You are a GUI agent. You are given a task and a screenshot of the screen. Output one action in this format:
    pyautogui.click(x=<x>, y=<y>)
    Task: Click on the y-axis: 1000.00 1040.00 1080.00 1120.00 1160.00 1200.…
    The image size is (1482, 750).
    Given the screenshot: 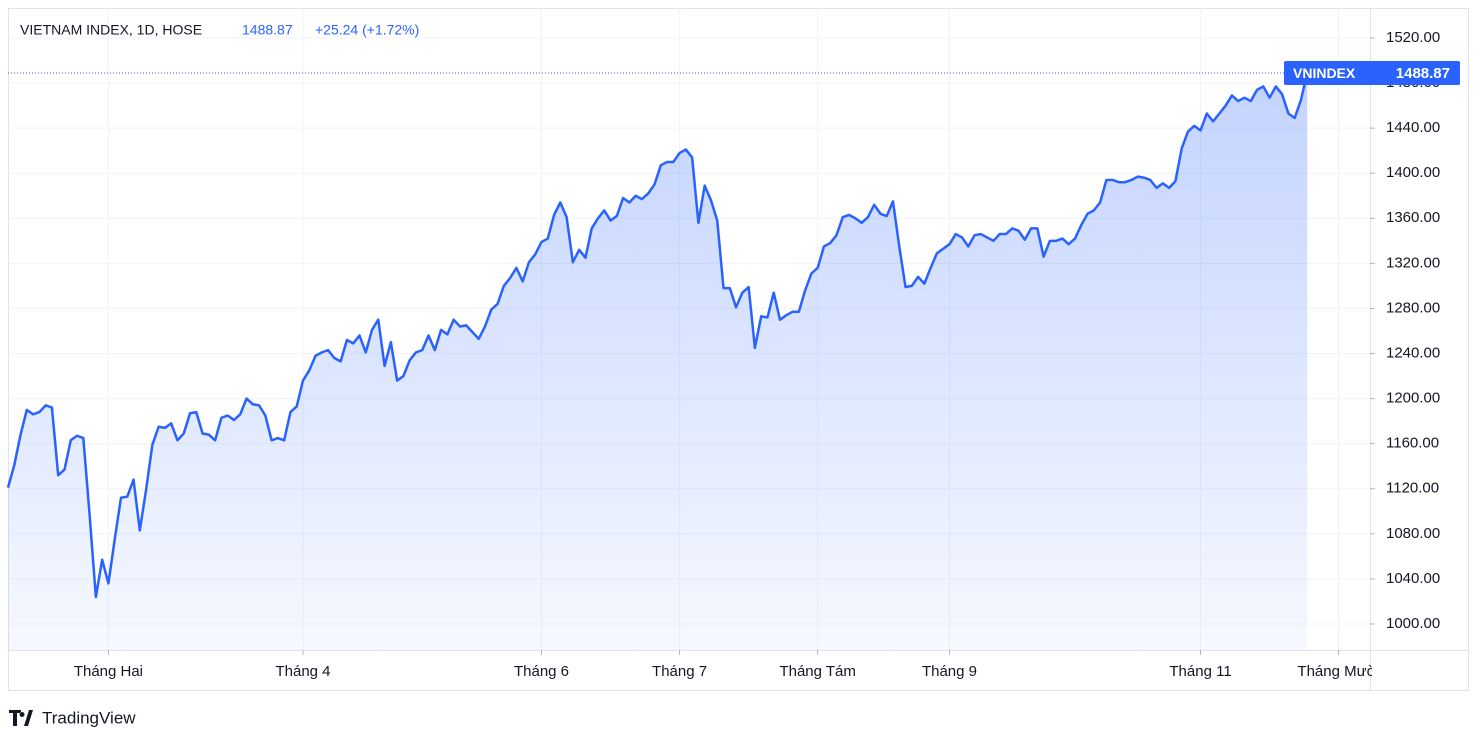 What is the action you would take?
    pyautogui.click(x=1405, y=330)
    